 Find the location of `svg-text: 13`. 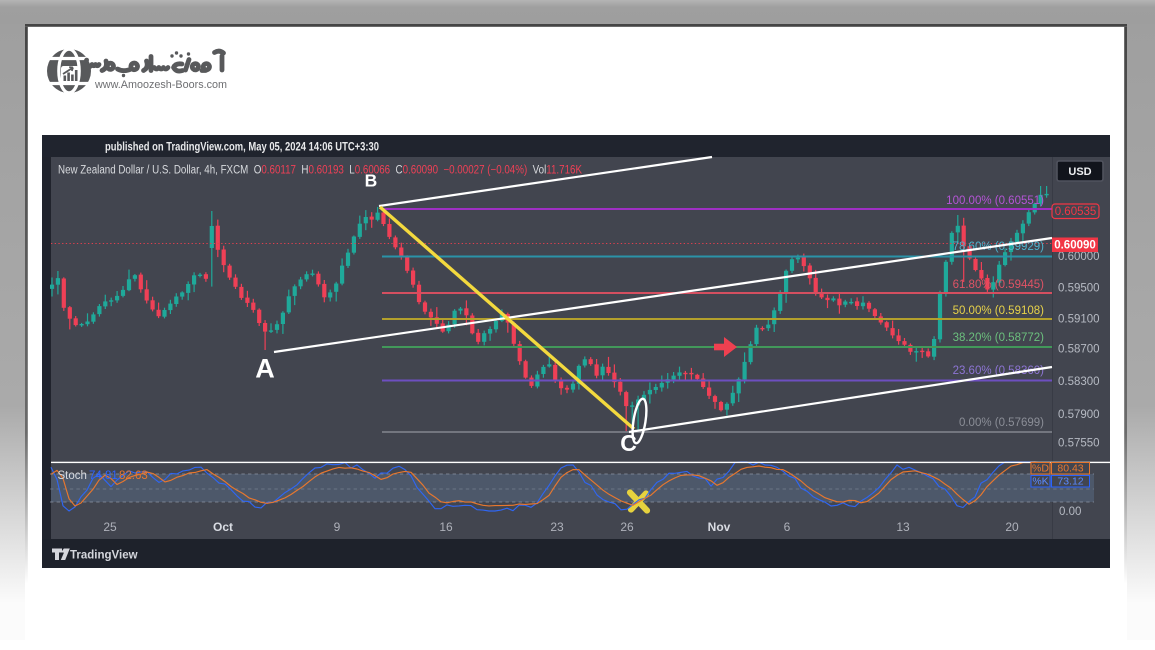

svg-text: 13 is located at coordinates (903, 527).